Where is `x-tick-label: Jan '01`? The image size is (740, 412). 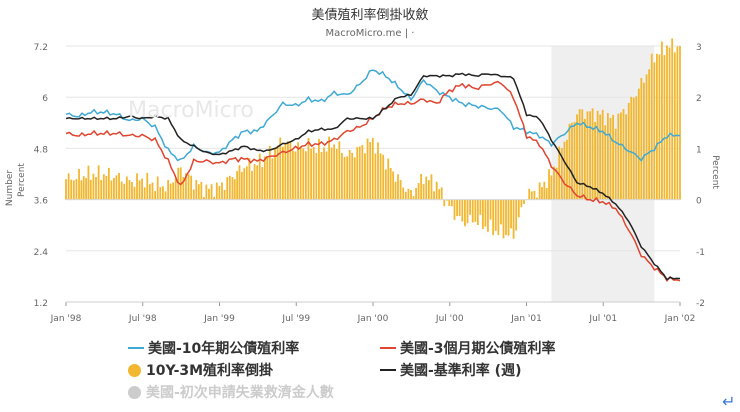
x-tick-label: Jan '01 is located at coordinates (526, 319).